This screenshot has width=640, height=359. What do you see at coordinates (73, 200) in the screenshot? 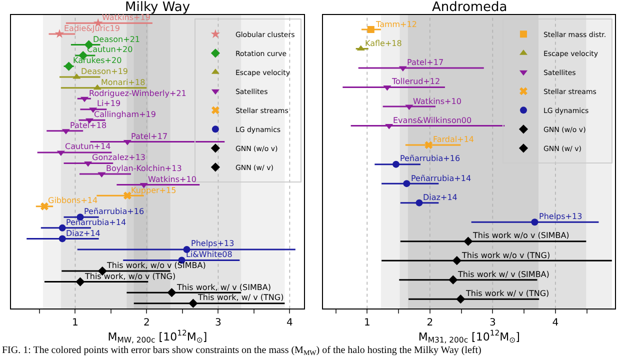
I see `annotation: Gibbons+14` at bounding box center [73, 200].